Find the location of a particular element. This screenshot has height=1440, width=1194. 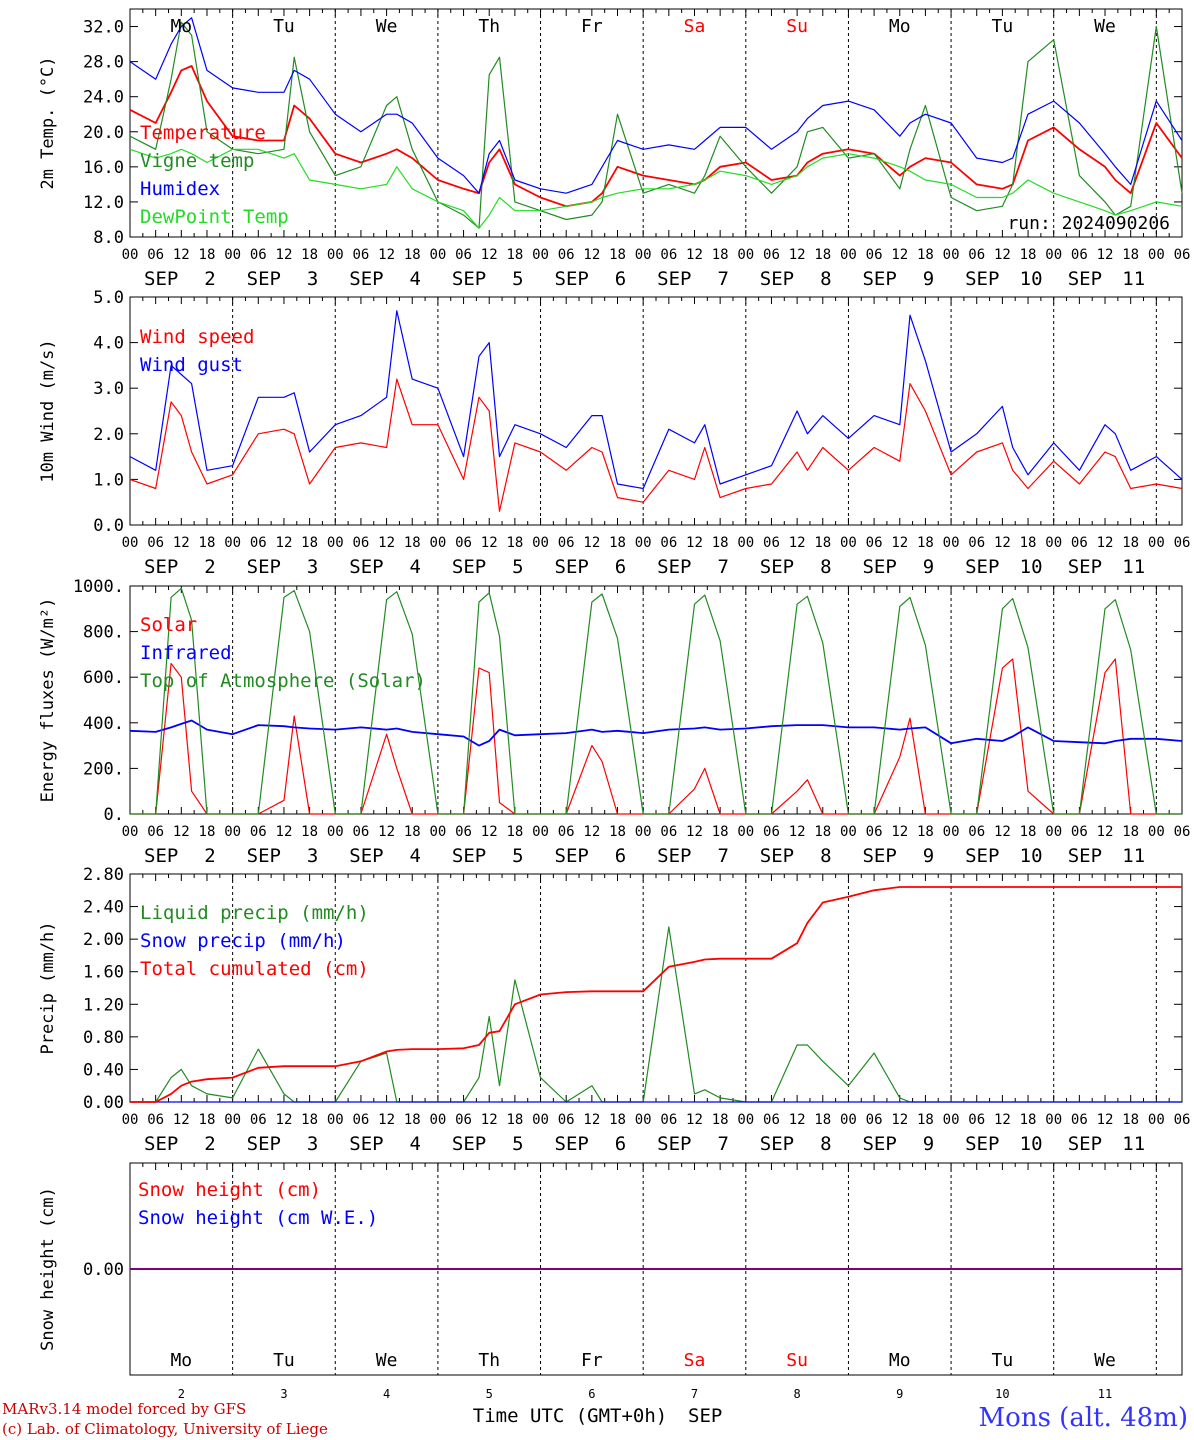

y-tick-label: 4.0 is located at coordinates (108, 344).